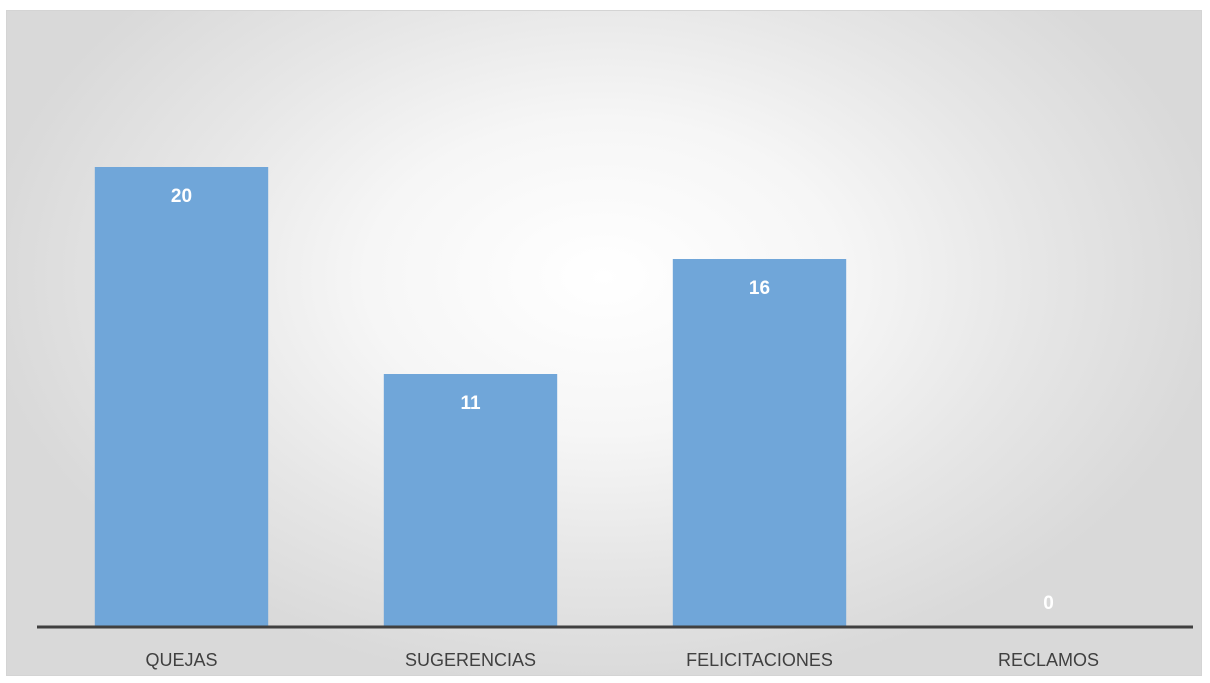 This screenshot has width=1210, height=683. Describe the element at coordinates (181, 196) in the screenshot. I see `data-label-quejas: 20` at that location.